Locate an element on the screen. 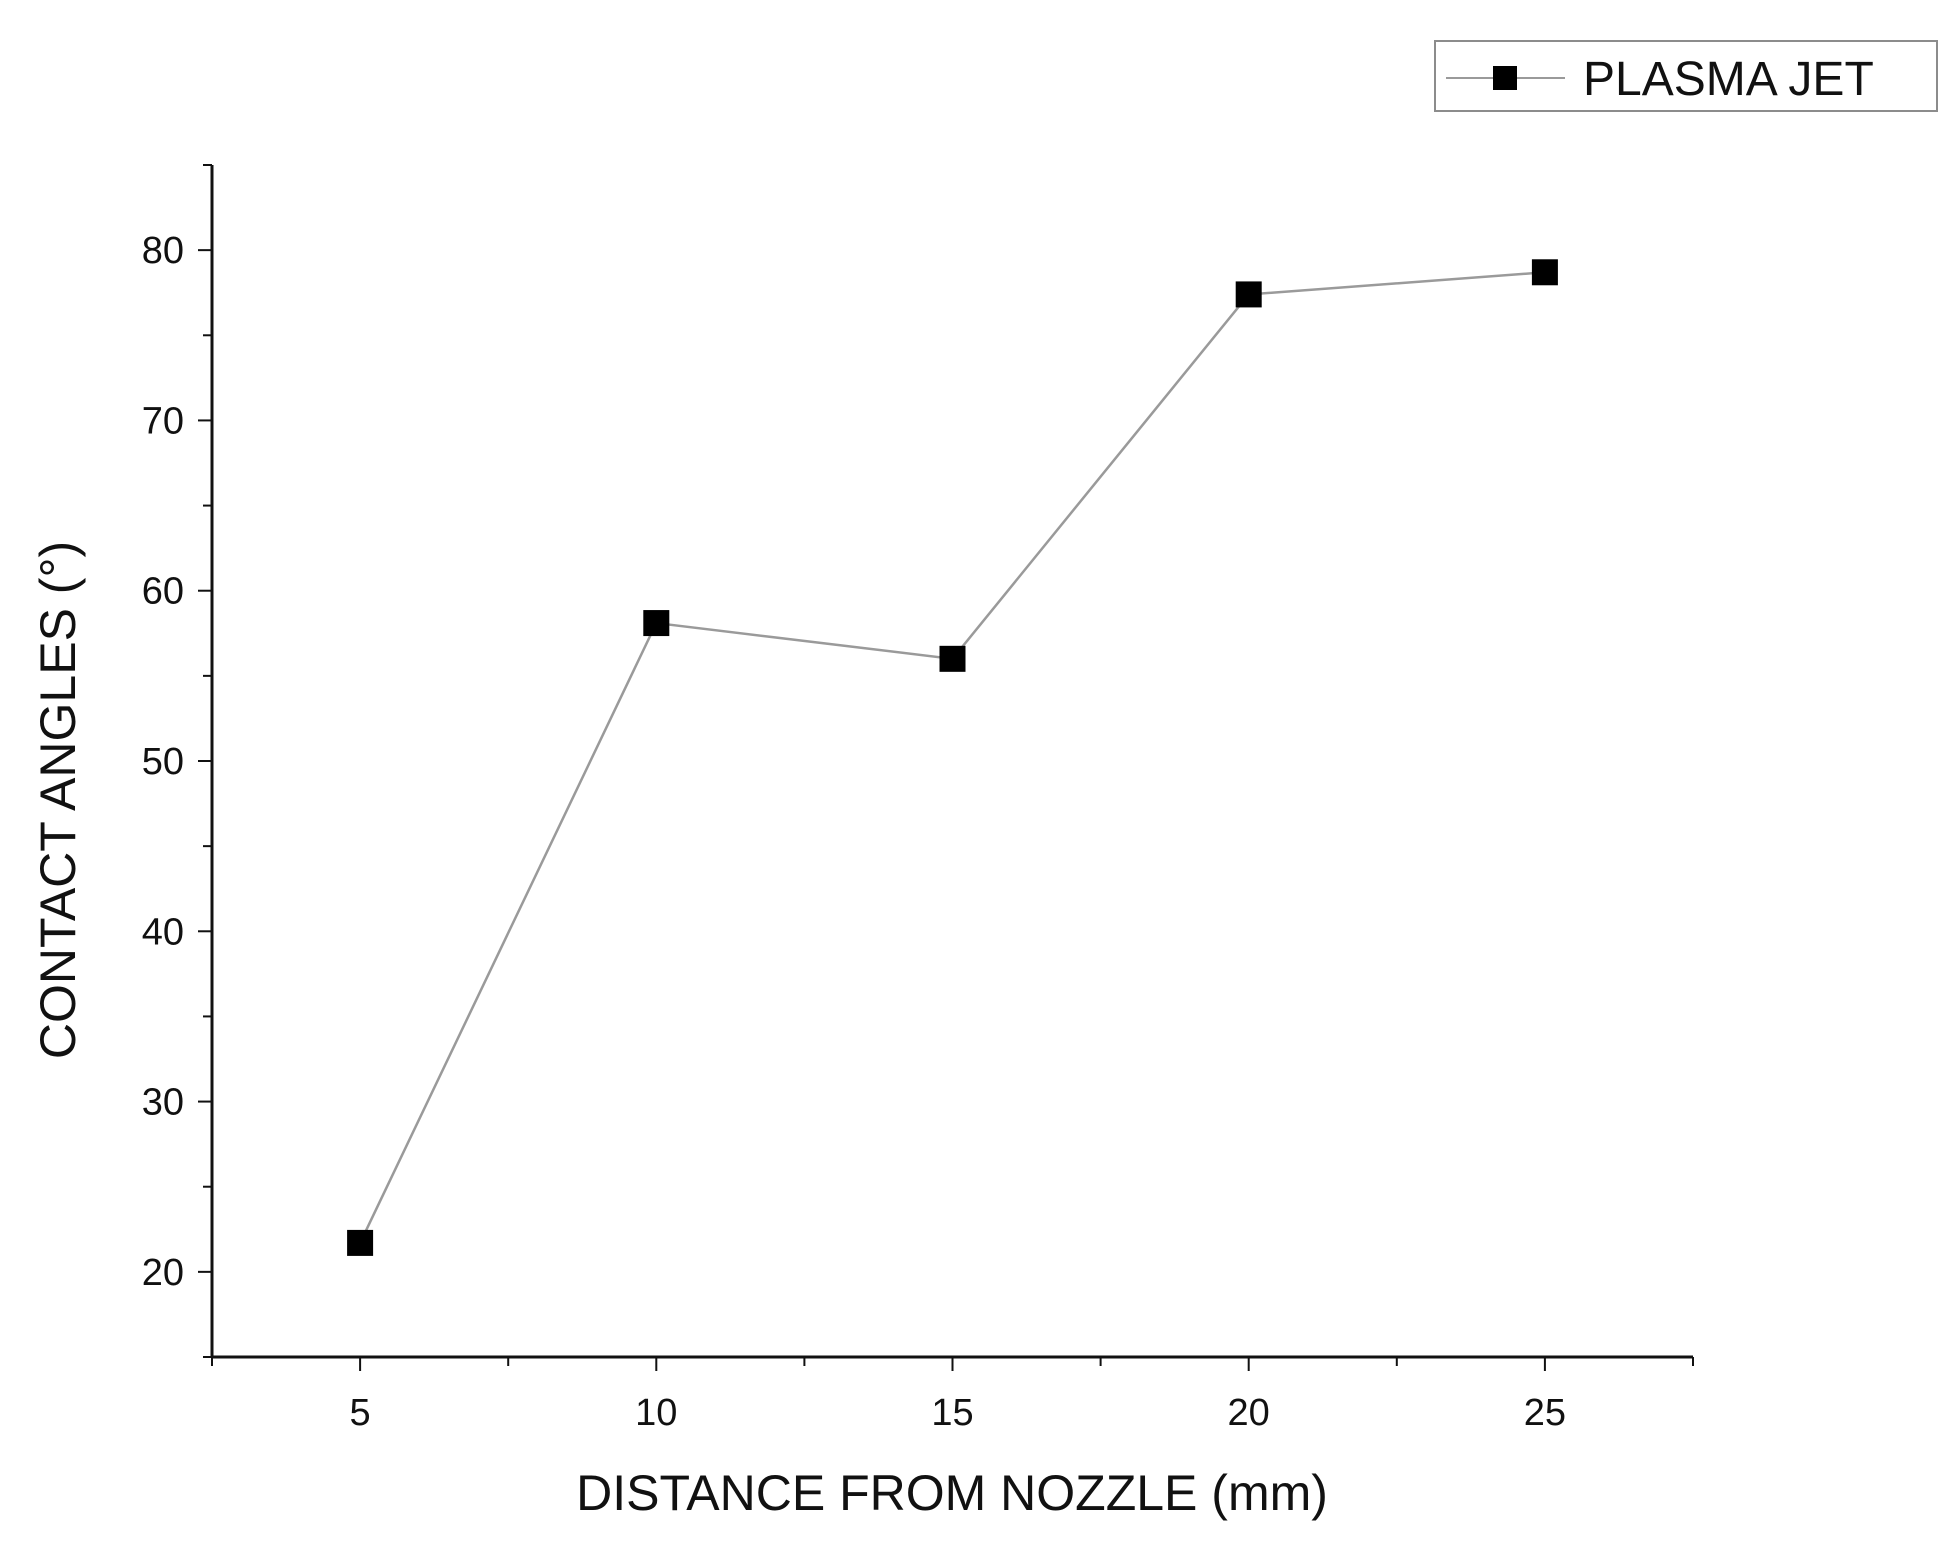 Image resolution: width=1951 pixels, height=1567 pixels. legend-label: PLASMA JET is located at coordinates (1728, 79).